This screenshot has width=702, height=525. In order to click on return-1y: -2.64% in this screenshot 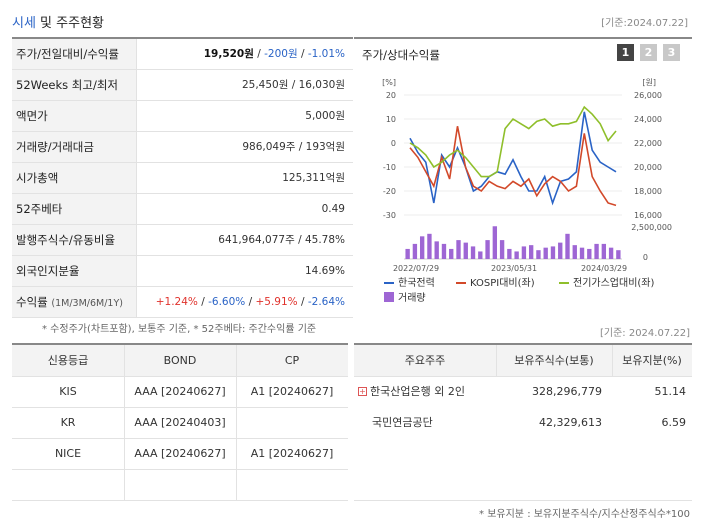, I will do `click(326, 302)`.